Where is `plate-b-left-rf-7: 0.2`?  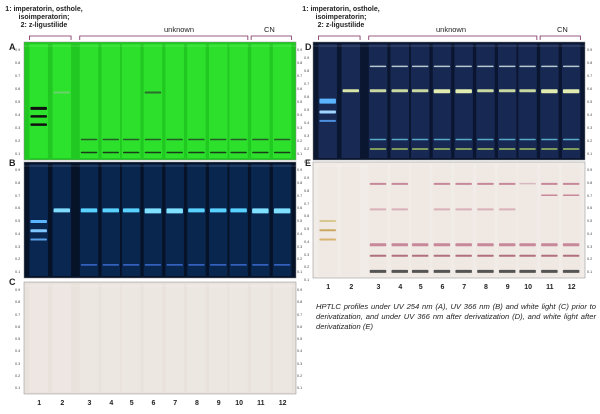
plate-b-left-rf-7: 0.2 is located at coordinates (18, 259).